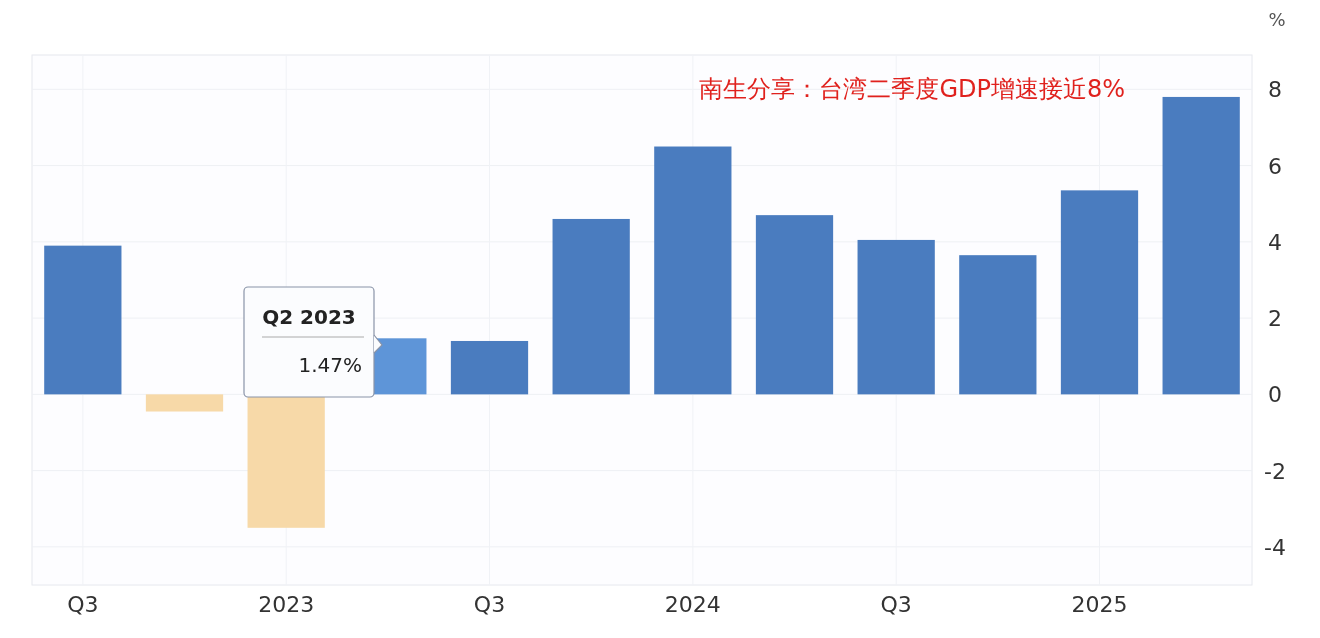 Image resolution: width=1320 pixels, height=638 pixels. I want to click on y-tick-label: 8, so click(1275, 90).